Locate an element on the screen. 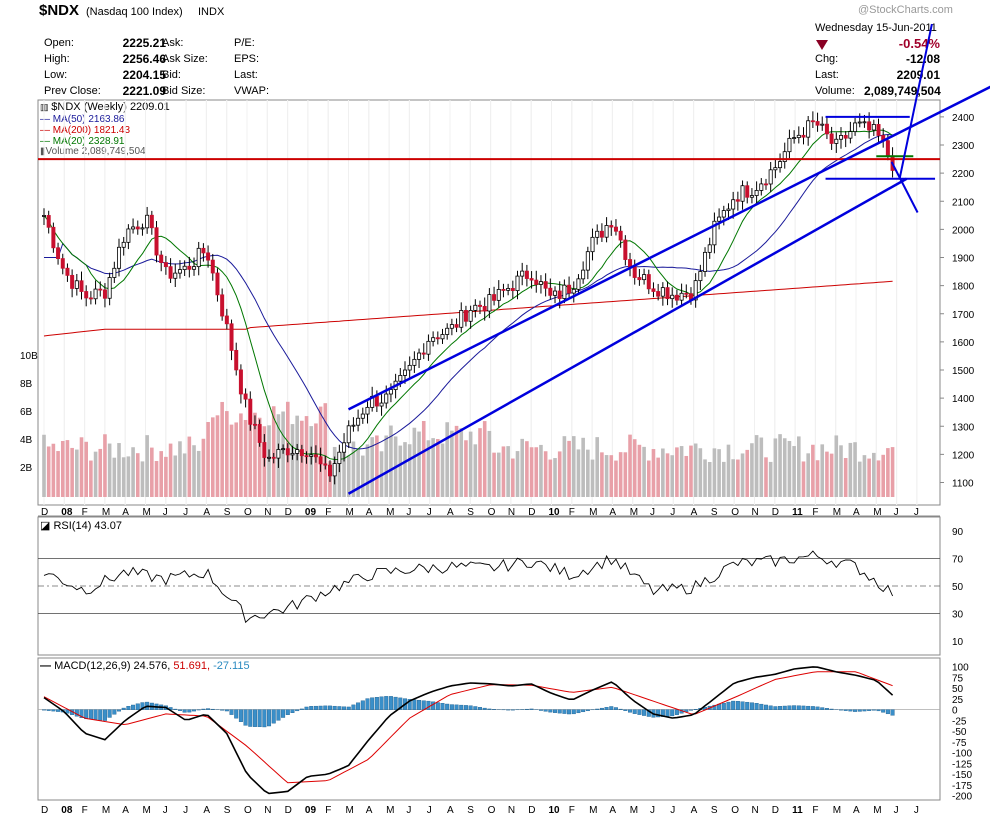 This screenshot has height=817, width=990. legend-ma20: — MA(20) 2328.91 is located at coordinates (82, 141).